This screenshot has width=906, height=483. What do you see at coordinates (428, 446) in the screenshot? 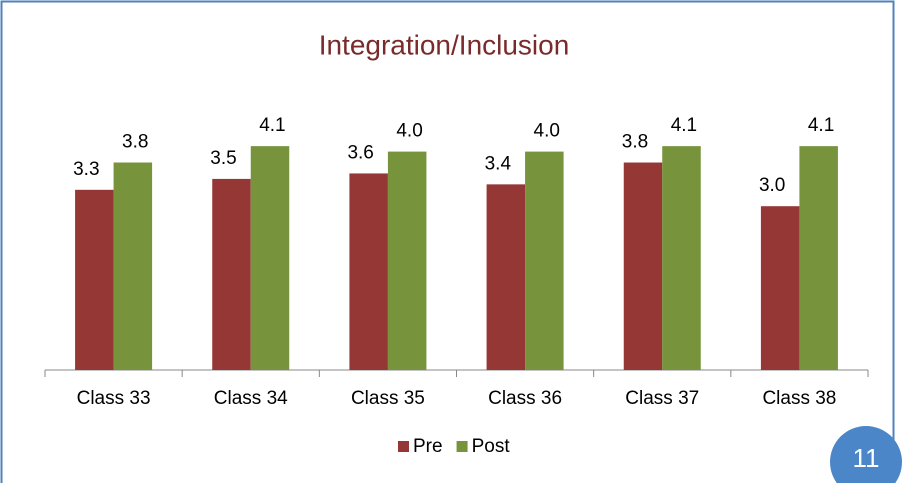
I see `legend-label: Pre` at bounding box center [428, 446].